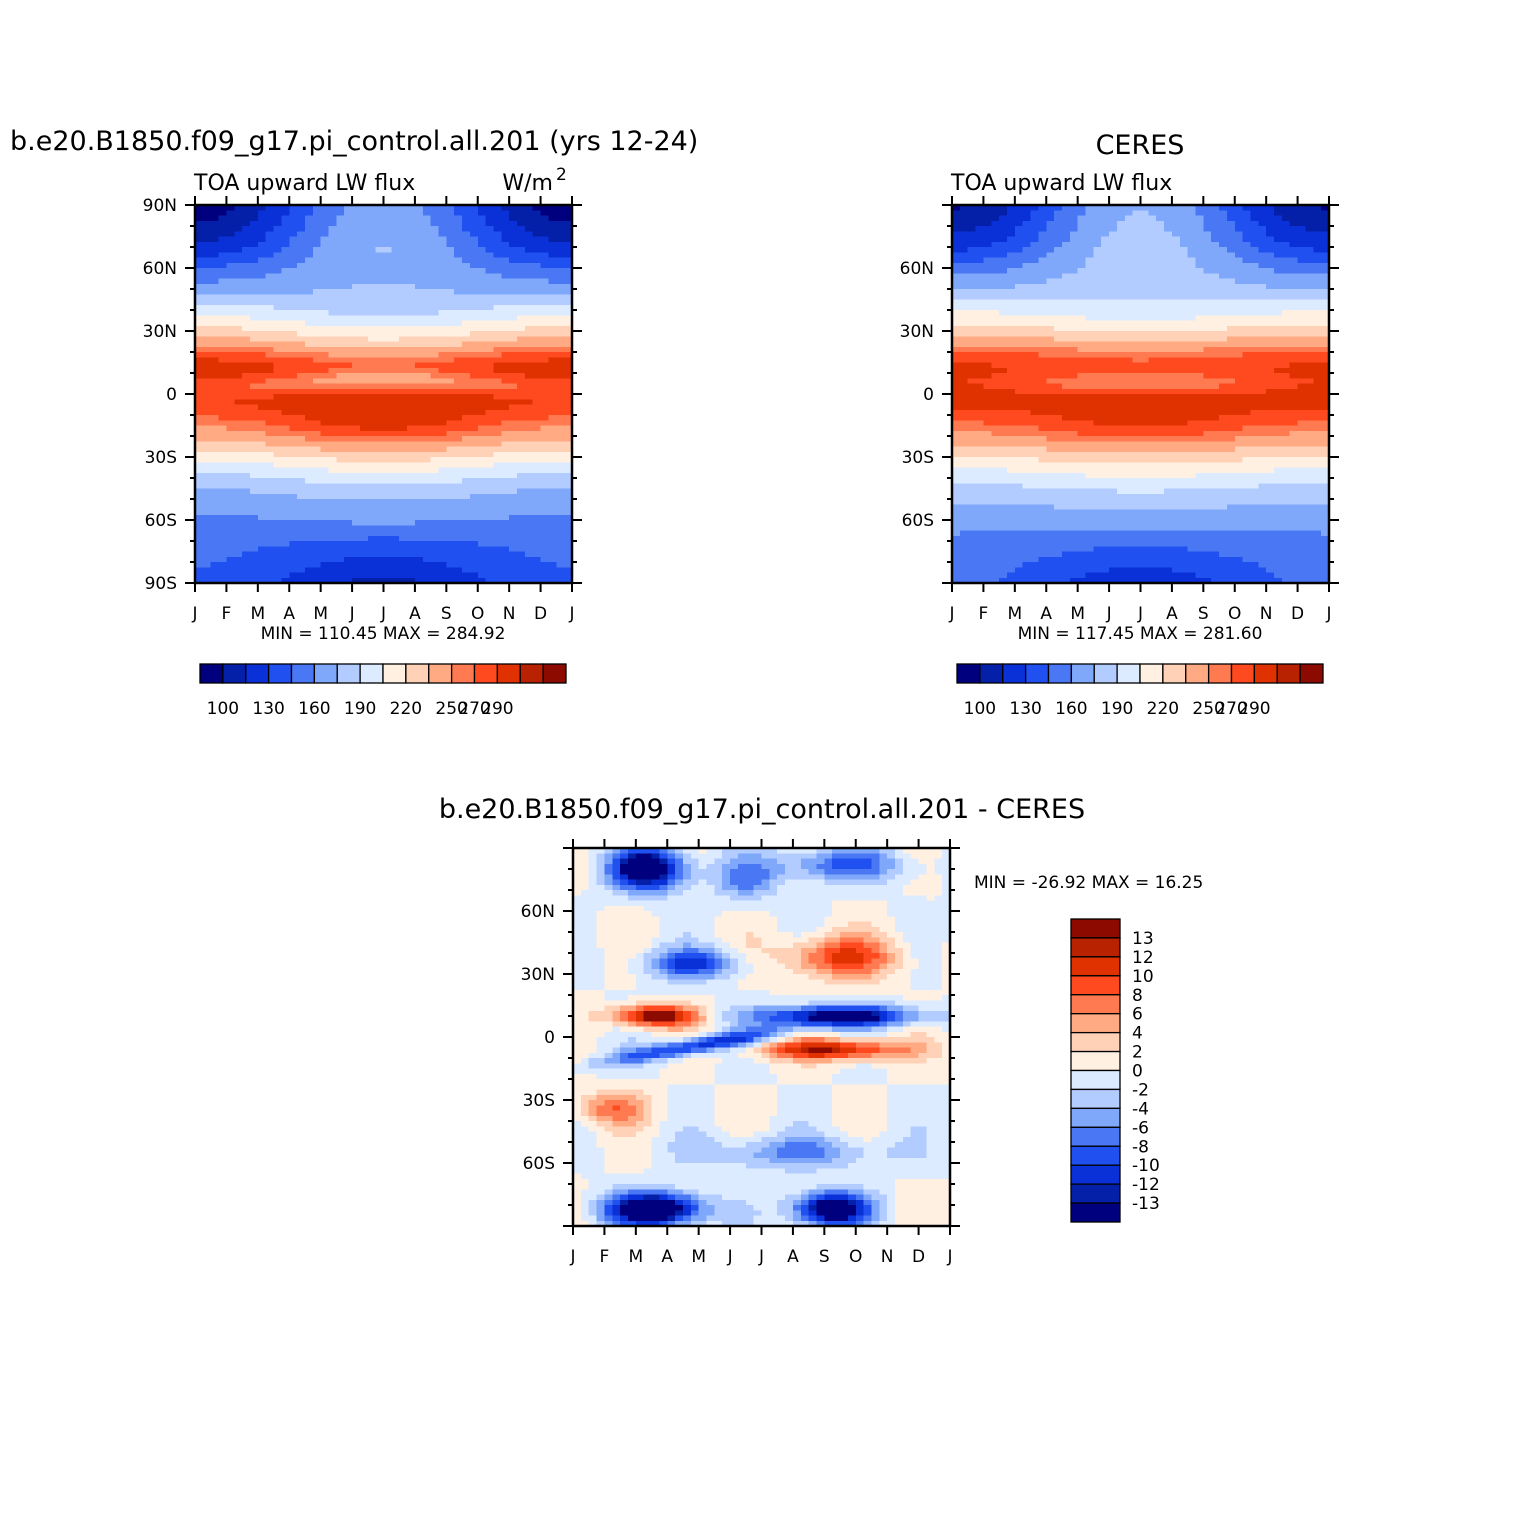 This screenshot has height=1524, width=1524. Describe the element at coordinates (383, 614) in the screenshot. I see `x-tick-label: J` at that location.